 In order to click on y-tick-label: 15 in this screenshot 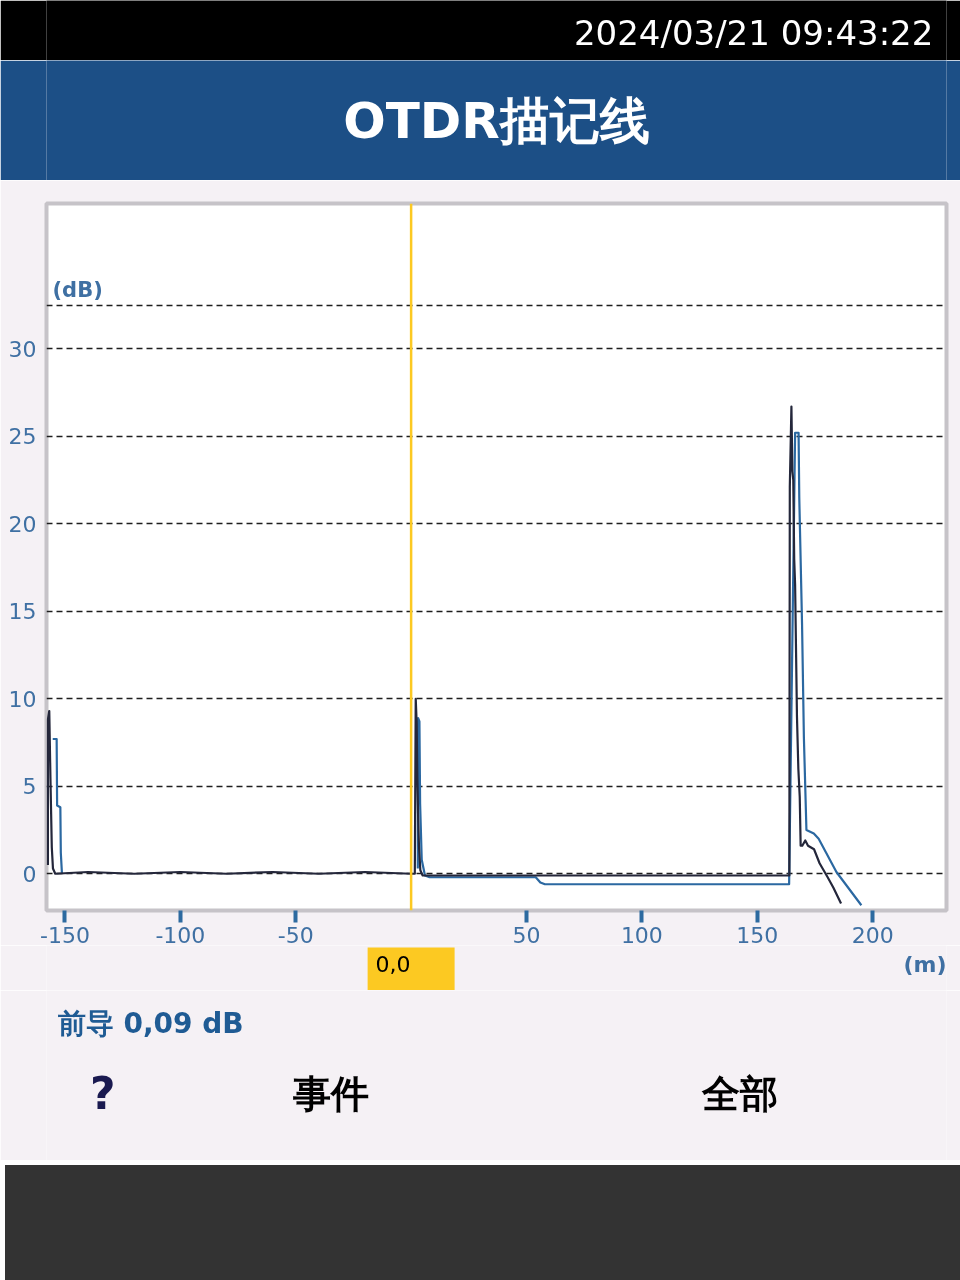, I will do `click(22, 612)`.